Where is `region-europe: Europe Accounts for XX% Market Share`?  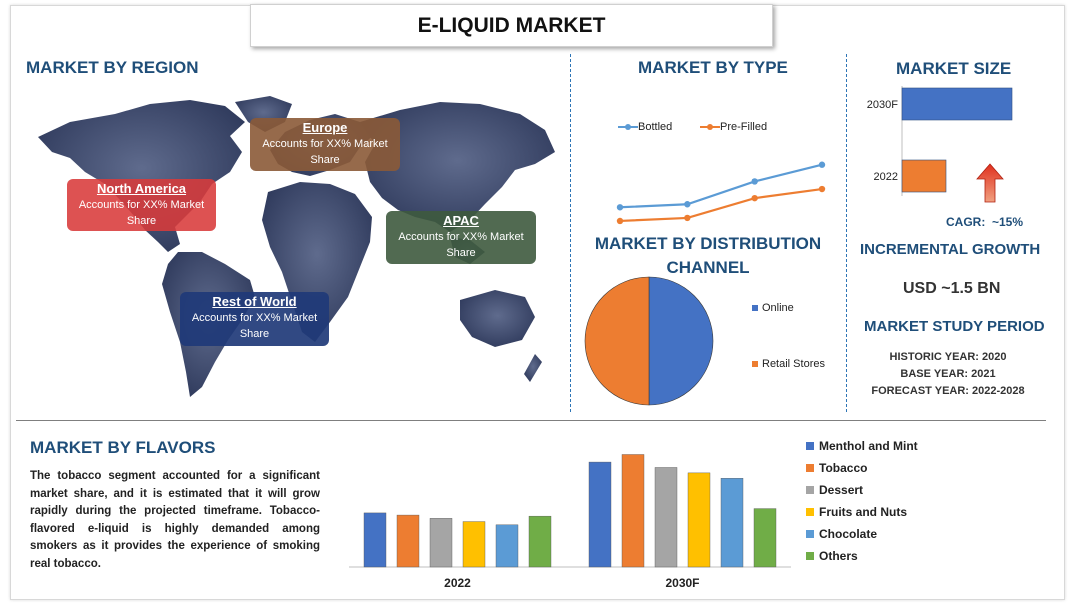
region-europe: Europe Accounts for XX% Market Share is located at coordinates (325, 144).